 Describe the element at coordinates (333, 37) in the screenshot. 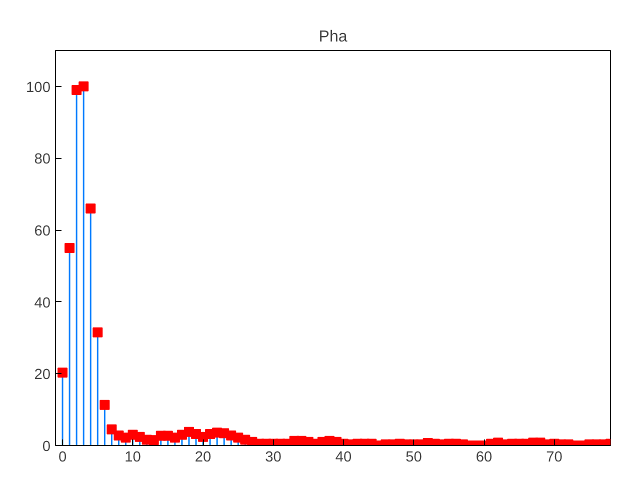

I see `chart-title: Pha` at that location.